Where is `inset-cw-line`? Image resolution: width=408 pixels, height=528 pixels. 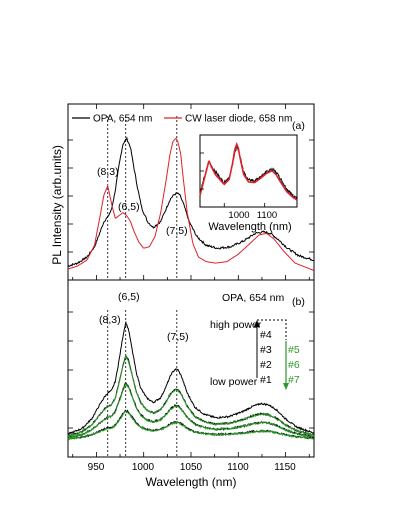 inset-cw-line is located at coordinates (248, 171).